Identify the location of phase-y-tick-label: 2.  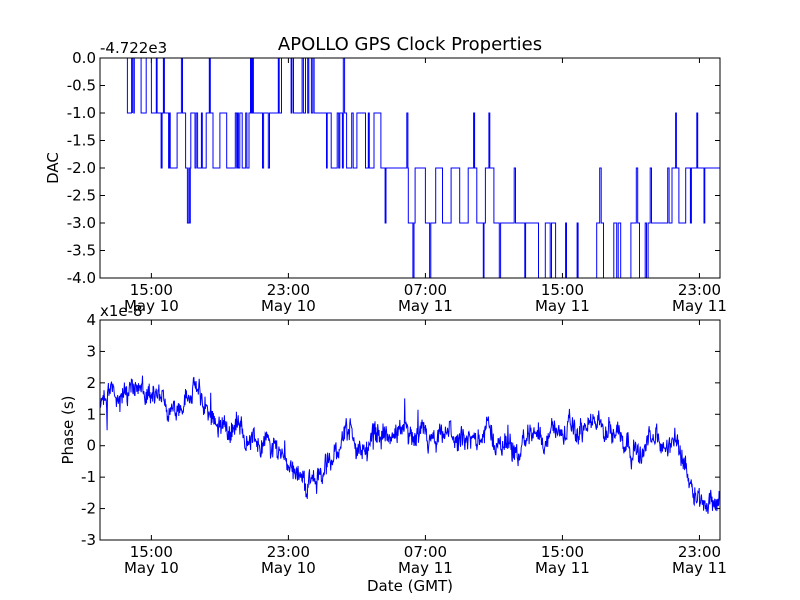
(91, 383).